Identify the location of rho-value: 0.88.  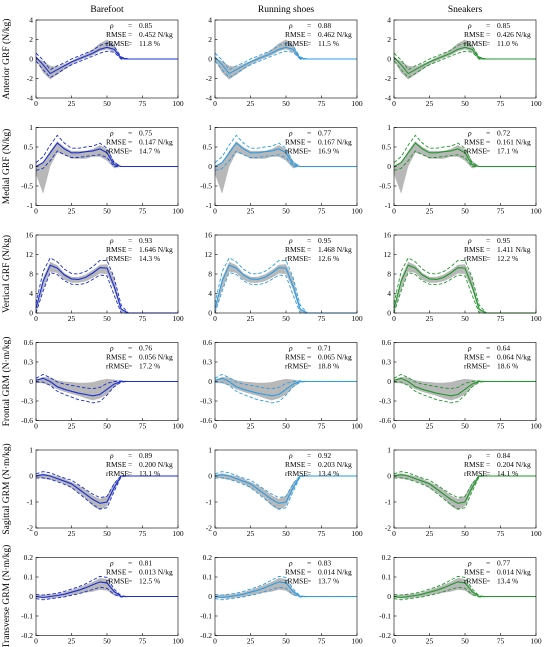
(324, 25).